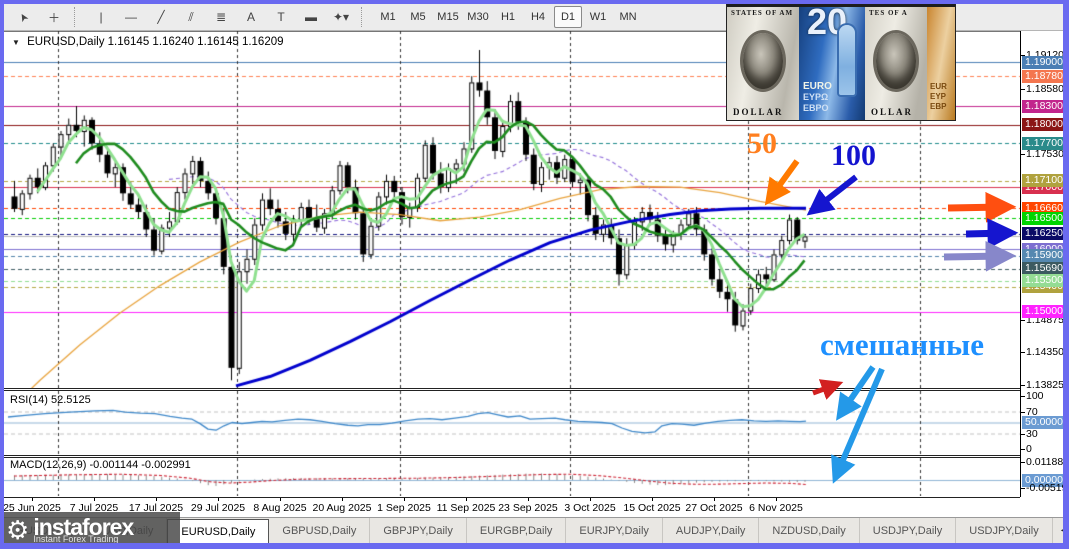  What do you see at coordinates (24, 16) in the screenshot?
I see `cursor-tool-icon: ➤` at bounding box center [24, 16].